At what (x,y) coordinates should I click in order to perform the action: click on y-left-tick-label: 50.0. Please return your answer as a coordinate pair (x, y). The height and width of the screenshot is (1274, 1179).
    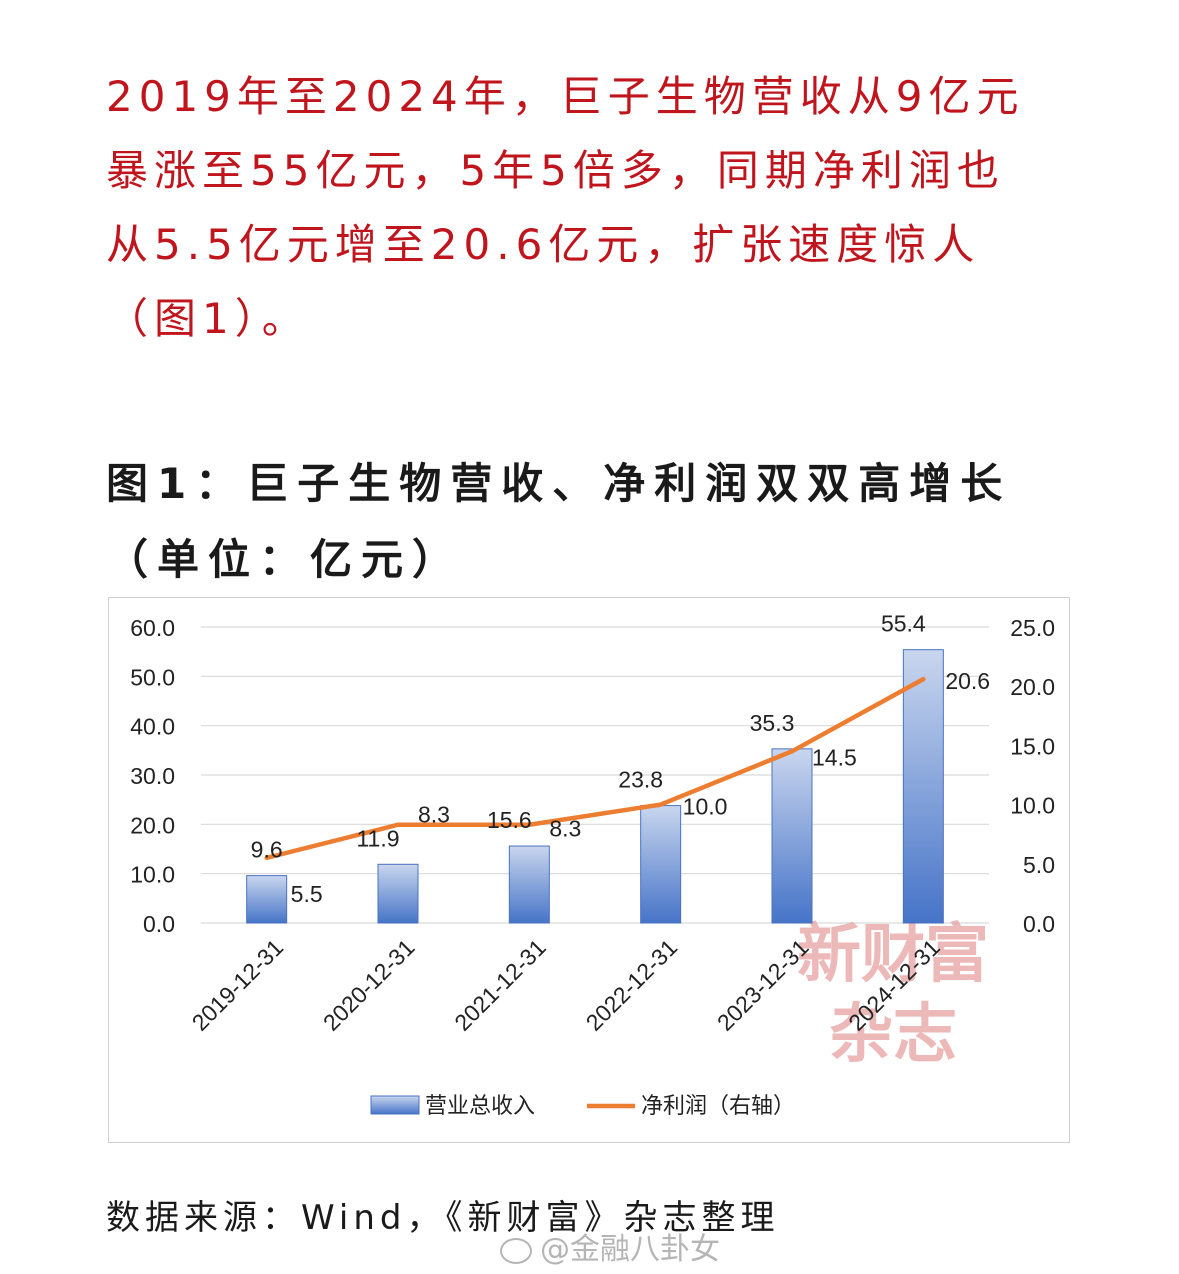
    Looking at the image, I should click on (152, 677).